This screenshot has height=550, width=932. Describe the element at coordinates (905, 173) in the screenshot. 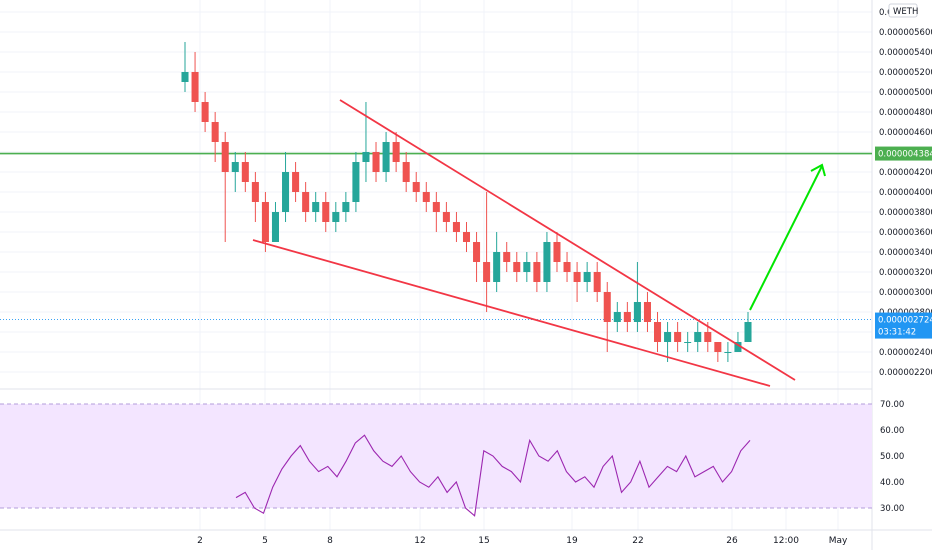

I see `price-tick-label: 0.0000042000` at that location.